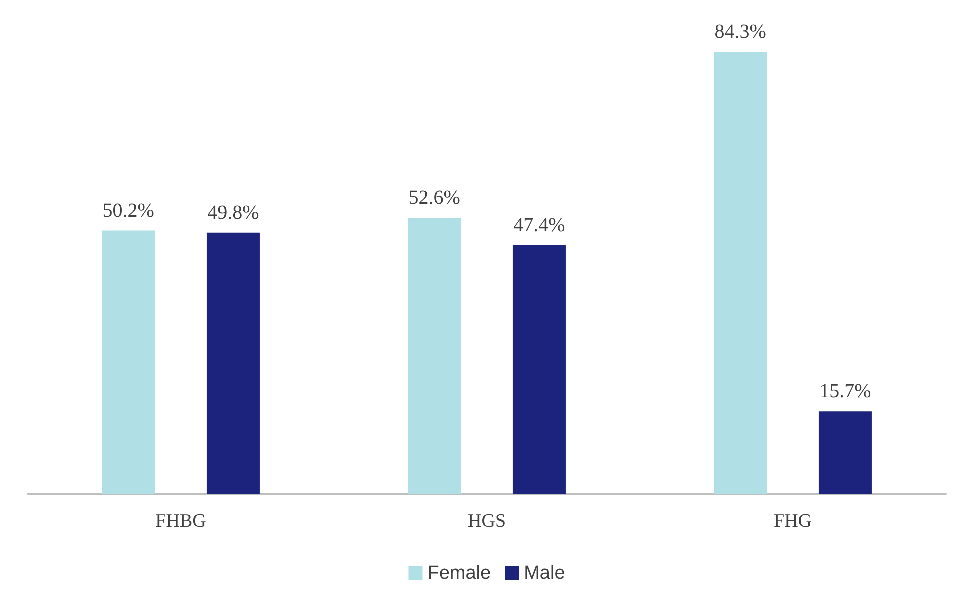 The width and height of the screenshot is (974, 596). I want to click on x-tick-label: FHBG, so click(181, 521).